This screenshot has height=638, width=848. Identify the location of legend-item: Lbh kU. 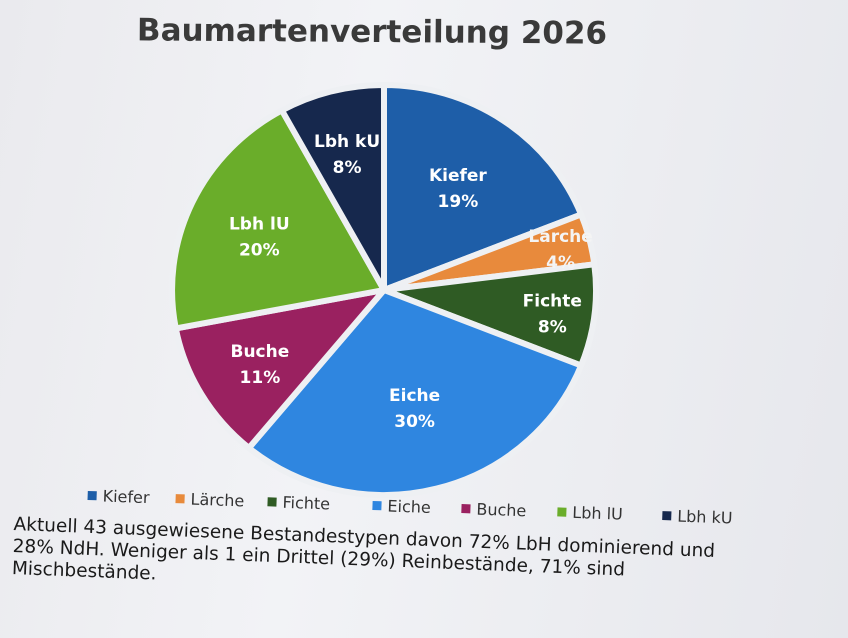
(697, 517).